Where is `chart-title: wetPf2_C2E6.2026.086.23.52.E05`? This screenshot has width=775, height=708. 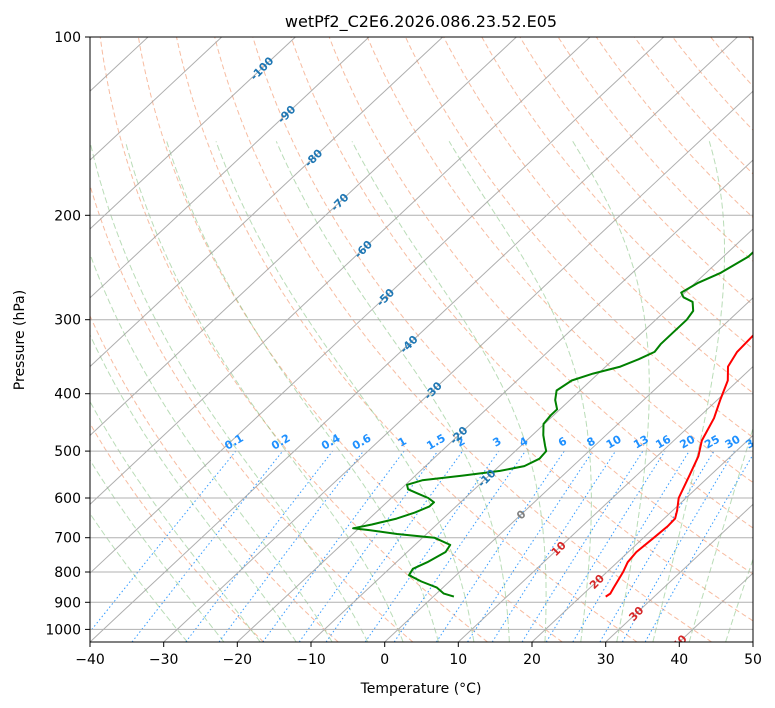
chart-title: wetPf2_C2E6.2026.086.23.52.E05 is located at coordinates (421, 22).